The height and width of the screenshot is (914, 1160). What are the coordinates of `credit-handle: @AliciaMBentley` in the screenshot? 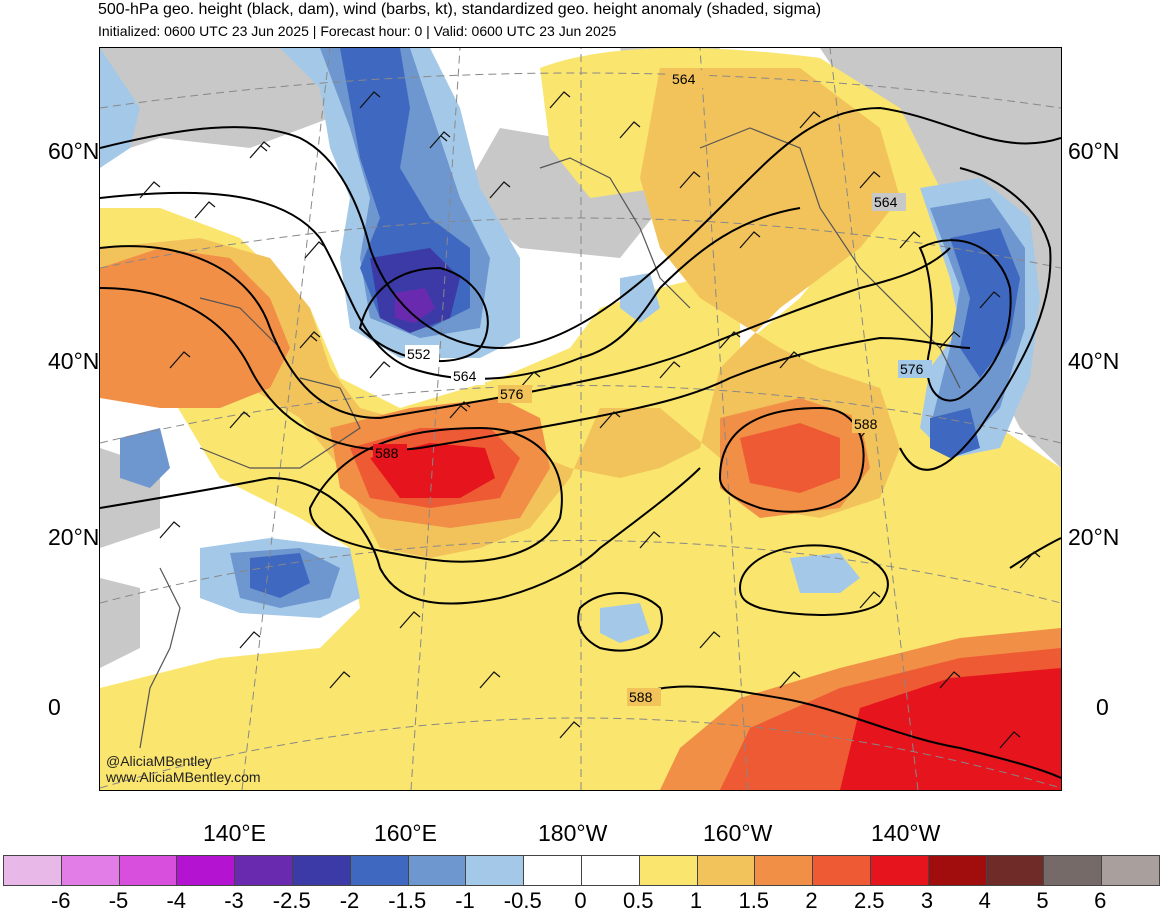 It's located at (159, 761).